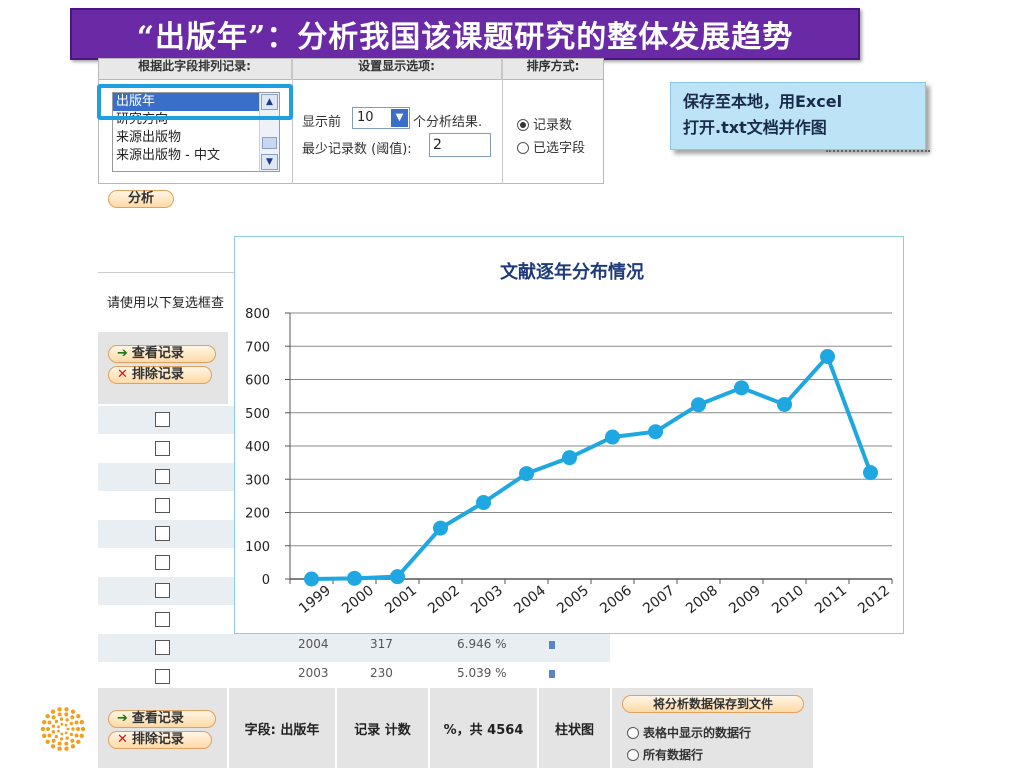 The height and width of the screenshot is (768, 1024). What do you see at coordinates (122, 739) in the screenshot?
I see `close-icon: ✕` at bounding box center [122, 739].